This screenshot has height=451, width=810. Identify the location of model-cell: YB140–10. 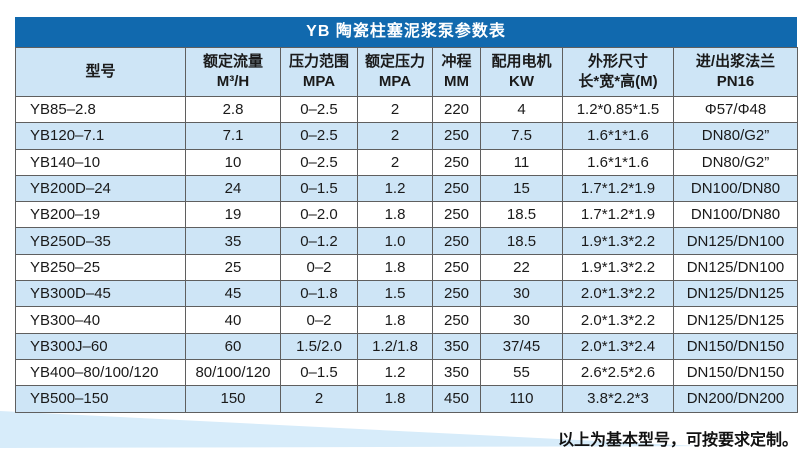
(100, 162).